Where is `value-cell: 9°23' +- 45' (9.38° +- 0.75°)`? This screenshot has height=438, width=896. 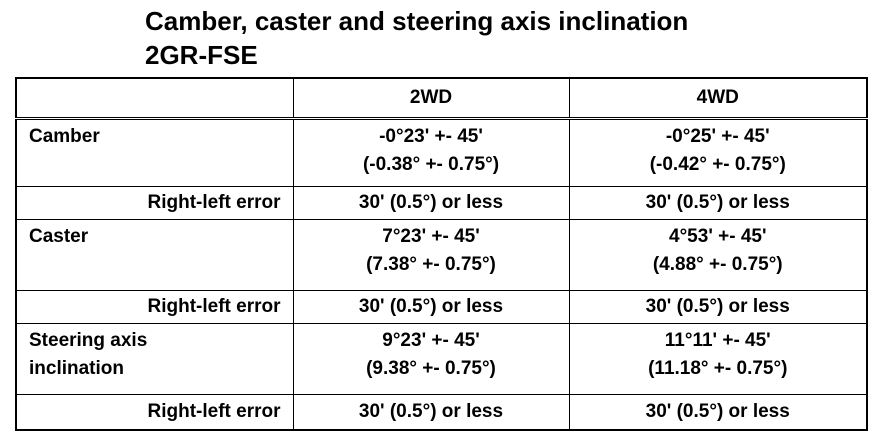
value-cell: 9°23' +- 45' (9.38° +- 0.75°) is located at coordinates (431, 359).